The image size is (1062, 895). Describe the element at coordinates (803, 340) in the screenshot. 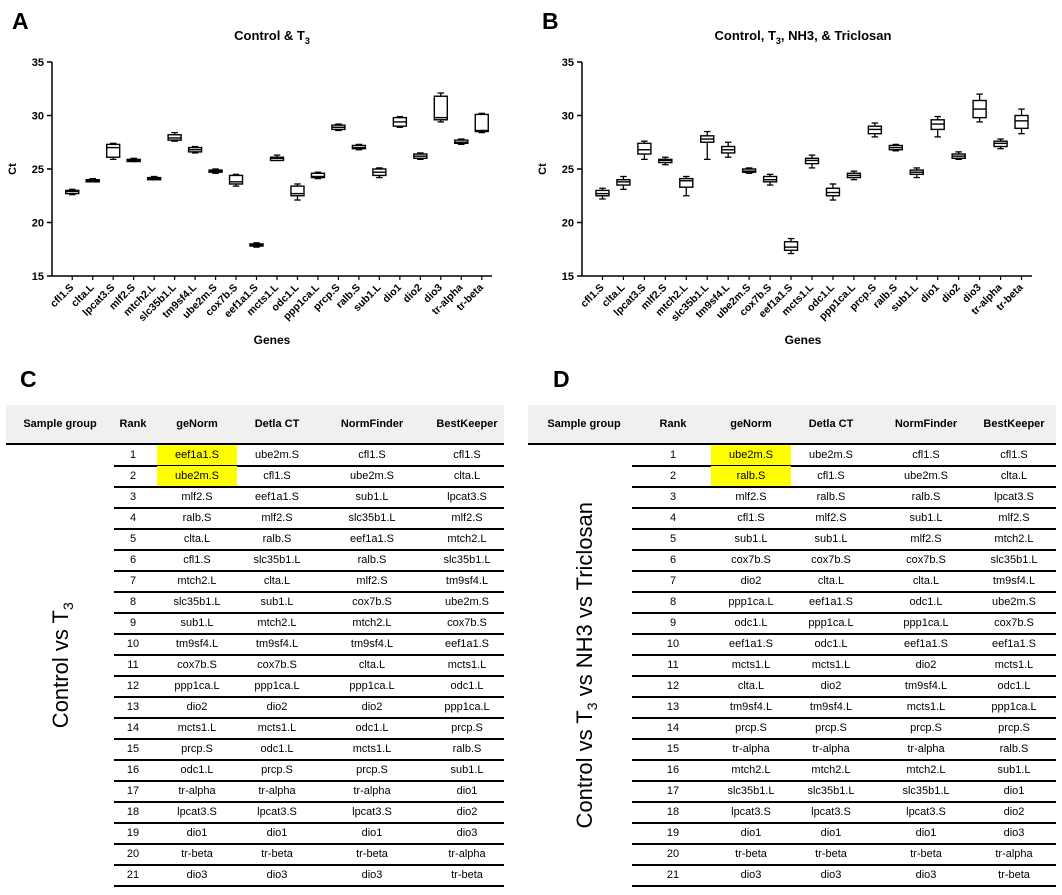

I see `x-axis-label: Genes` at that location.